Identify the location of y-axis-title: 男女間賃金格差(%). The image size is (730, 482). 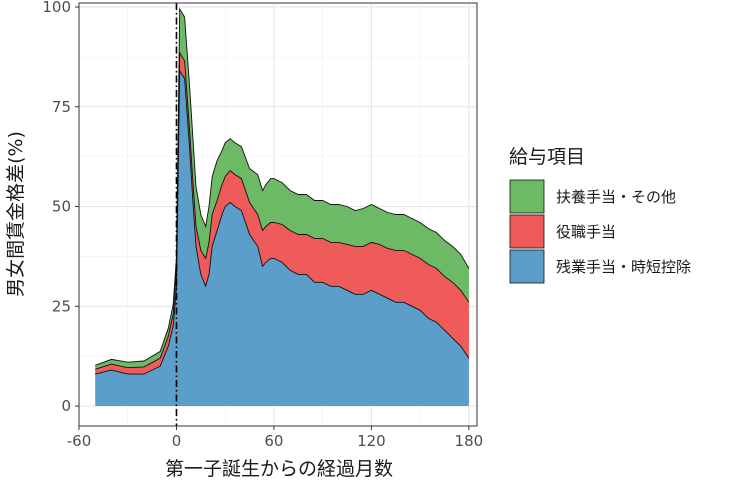
(16, 214).